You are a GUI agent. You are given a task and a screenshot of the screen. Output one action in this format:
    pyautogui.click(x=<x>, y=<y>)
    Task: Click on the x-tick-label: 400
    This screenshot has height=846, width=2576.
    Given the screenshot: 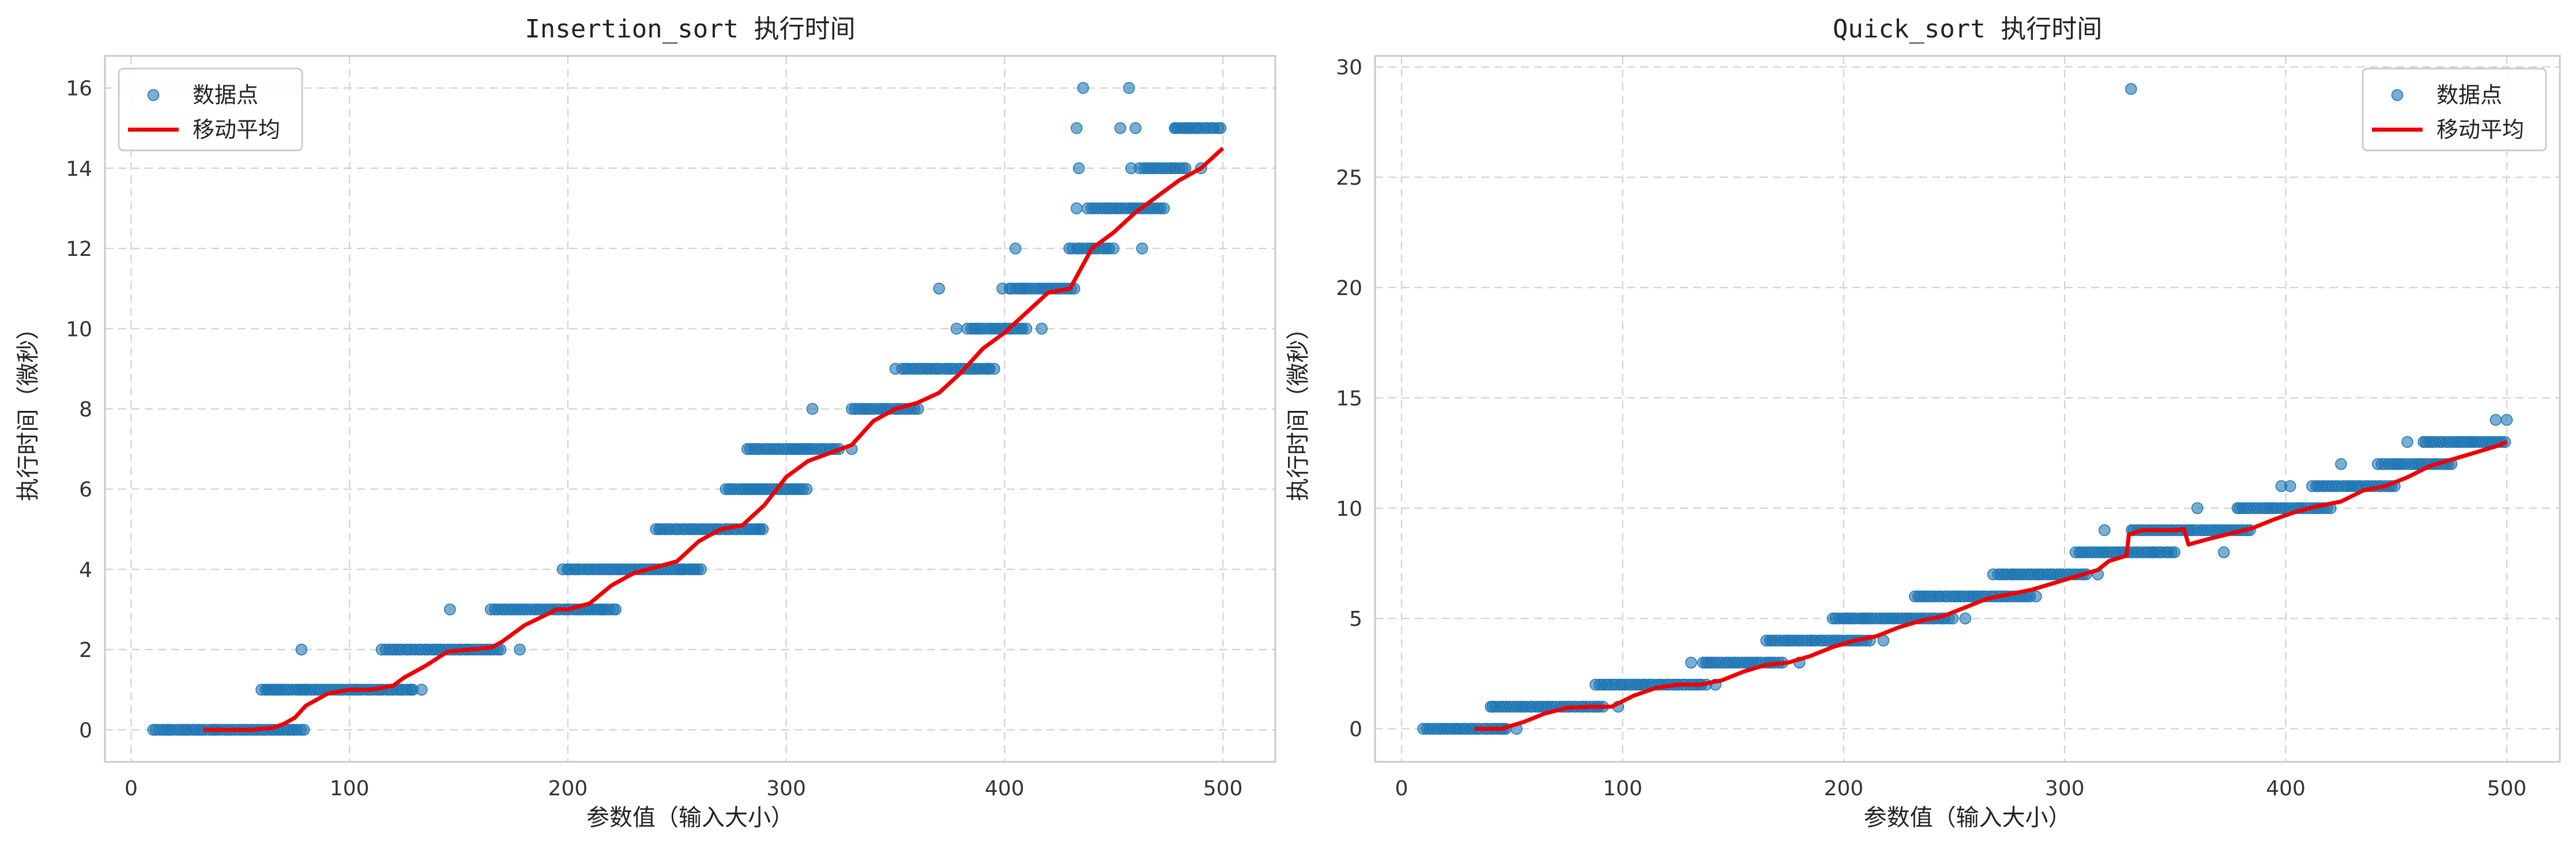 What is the action you would take?
    pyautogui.click(x=1005, y=788)
    